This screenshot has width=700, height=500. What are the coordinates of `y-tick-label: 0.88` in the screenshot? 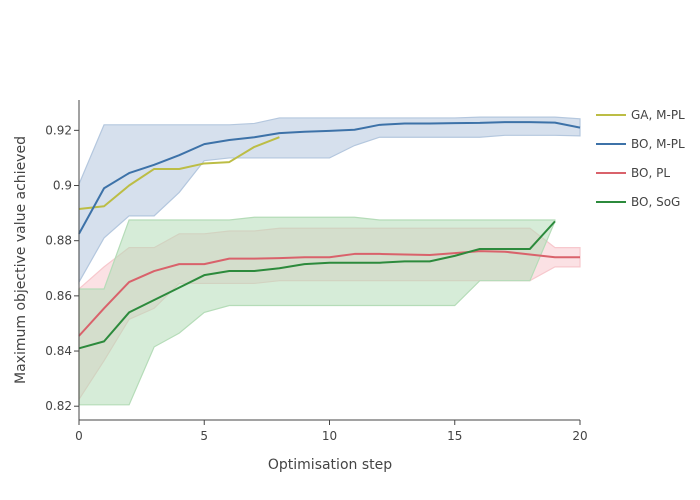 It's located at (58, 241).